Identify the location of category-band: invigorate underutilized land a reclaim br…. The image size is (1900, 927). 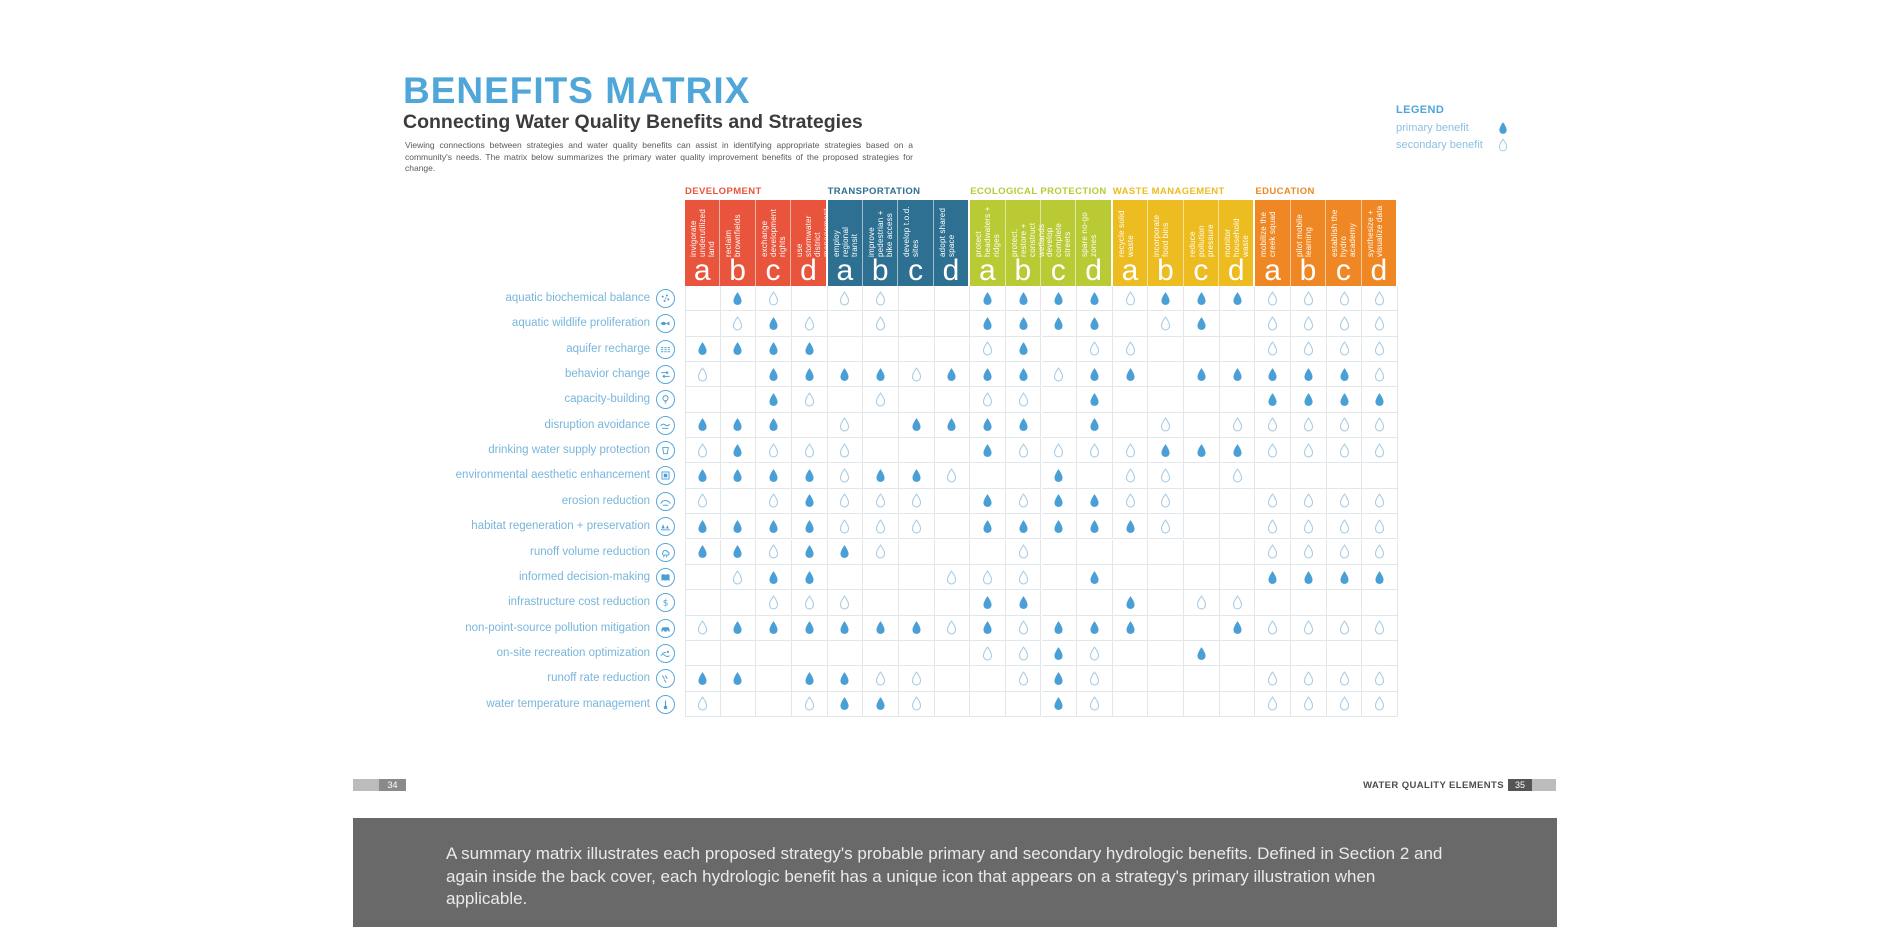
(758, 243).